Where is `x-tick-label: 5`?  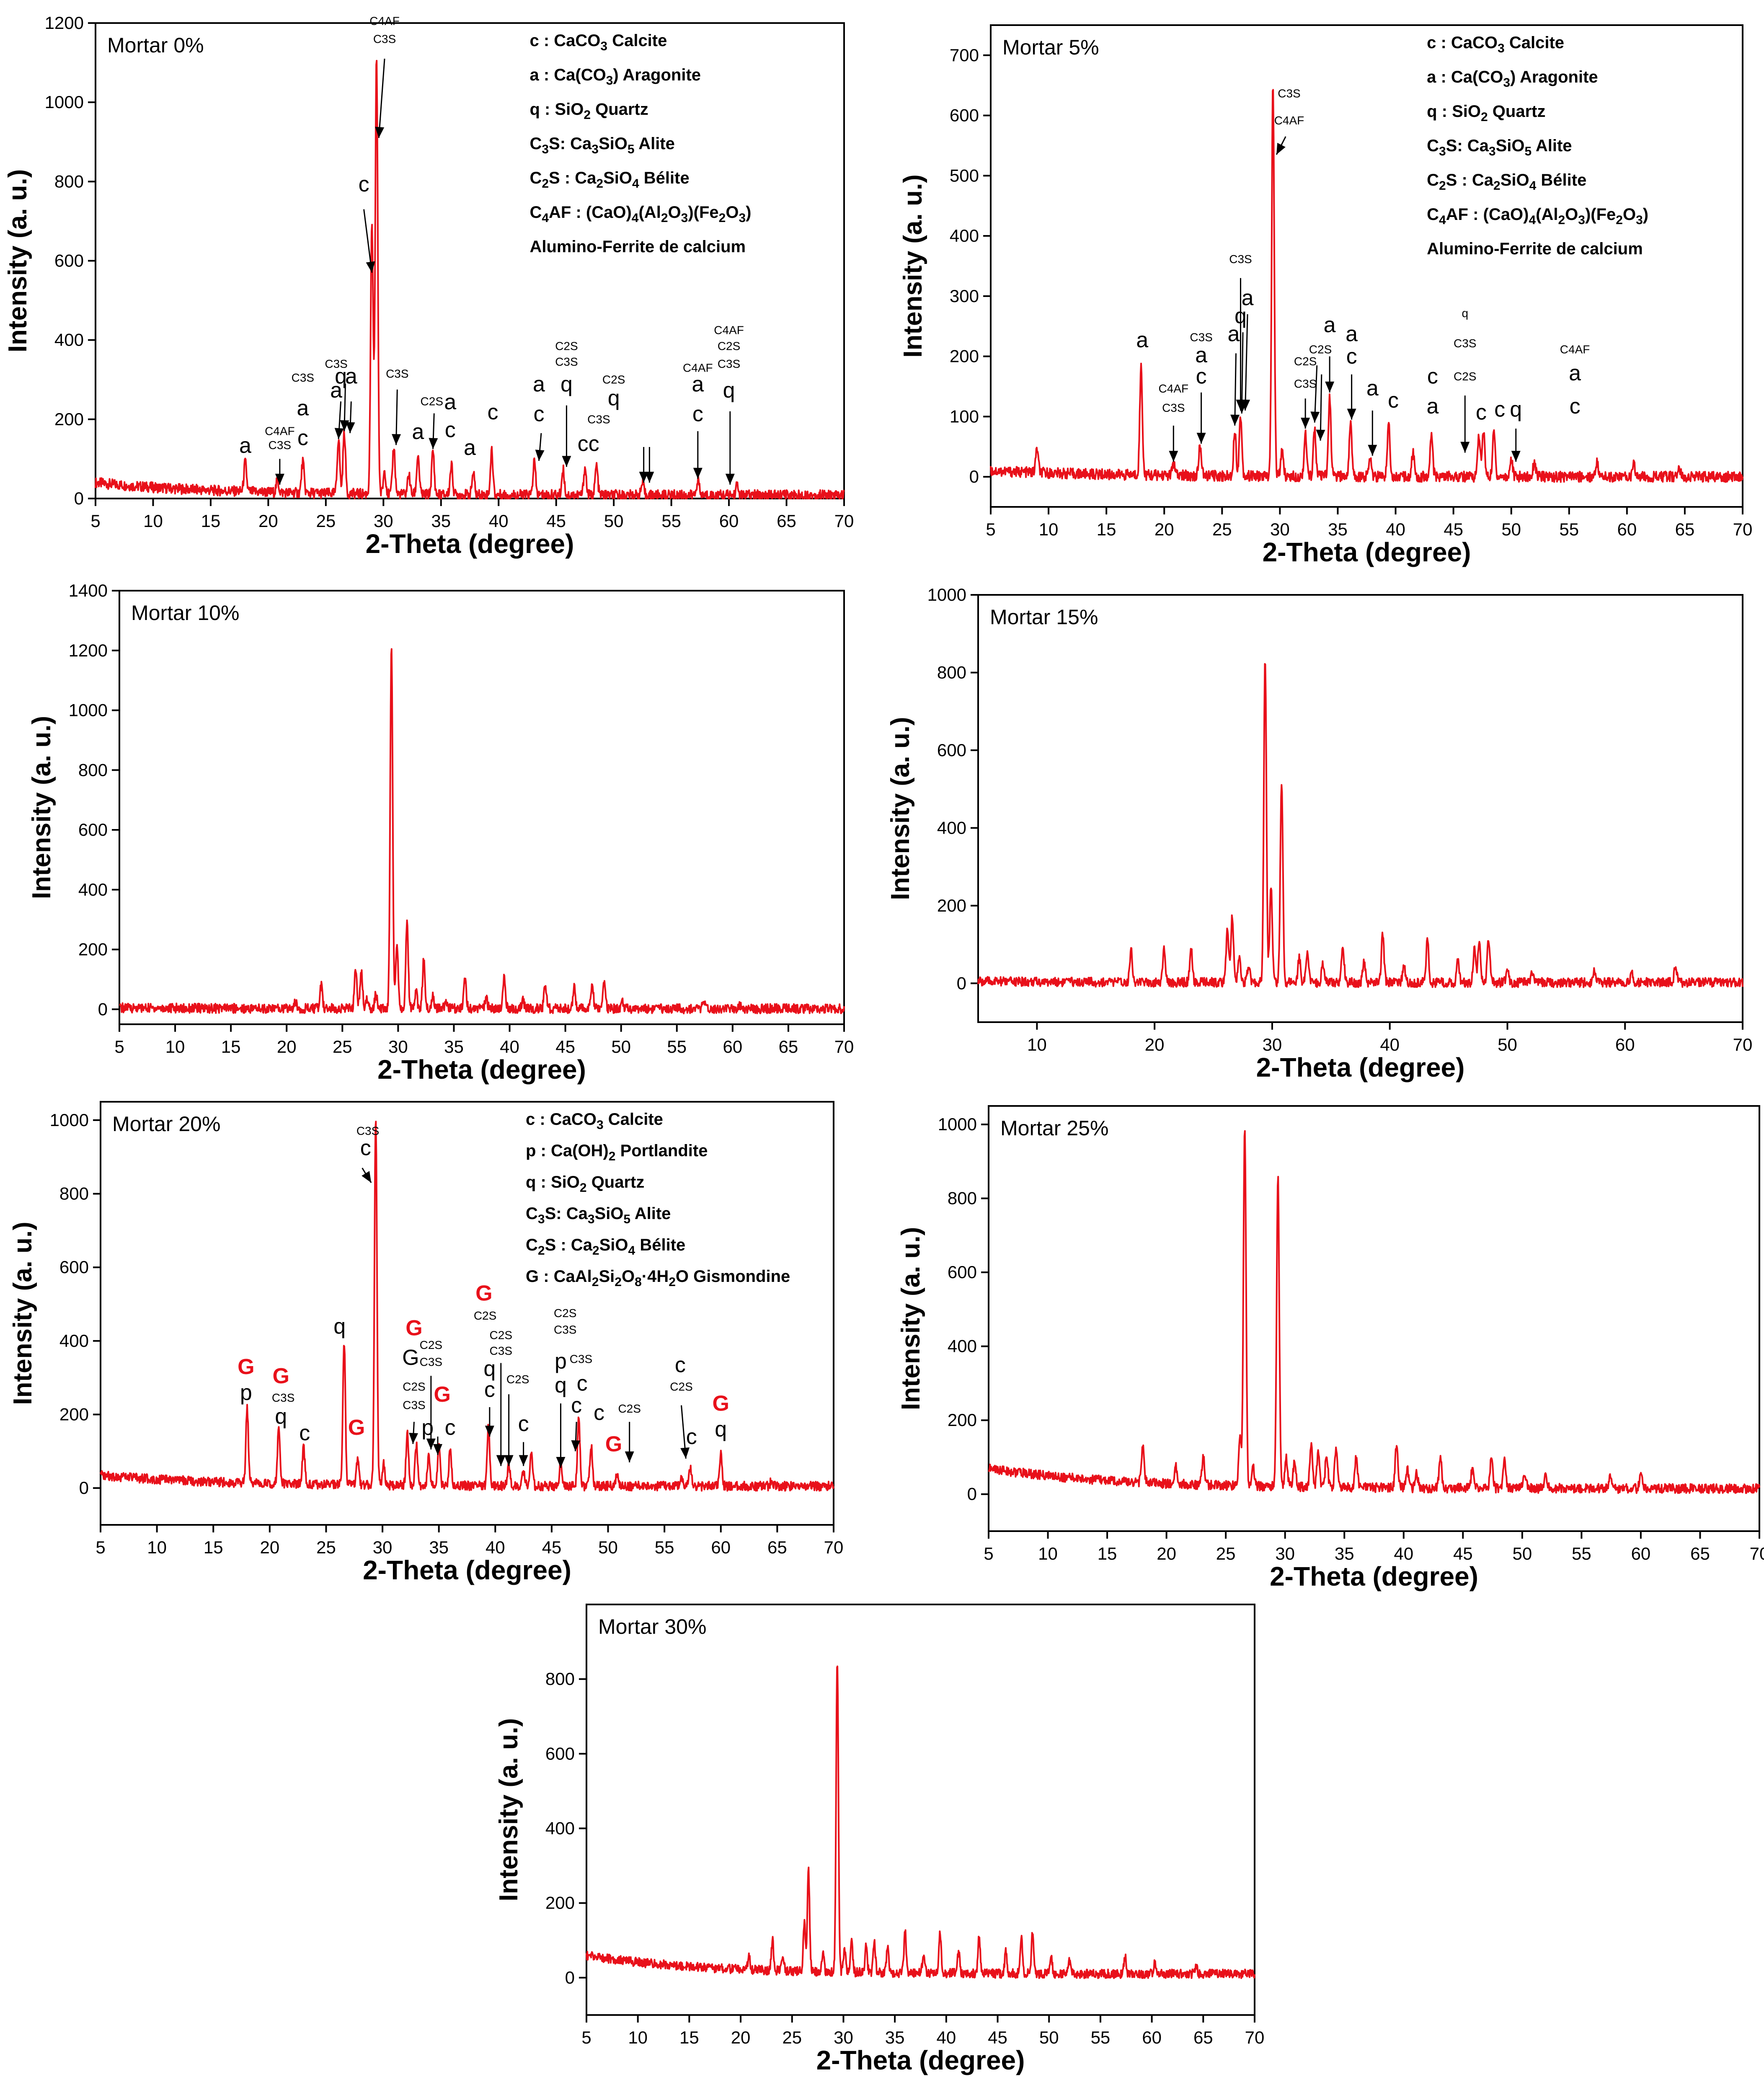
x-tick-label: 5 is located at coordinates (990, 529).